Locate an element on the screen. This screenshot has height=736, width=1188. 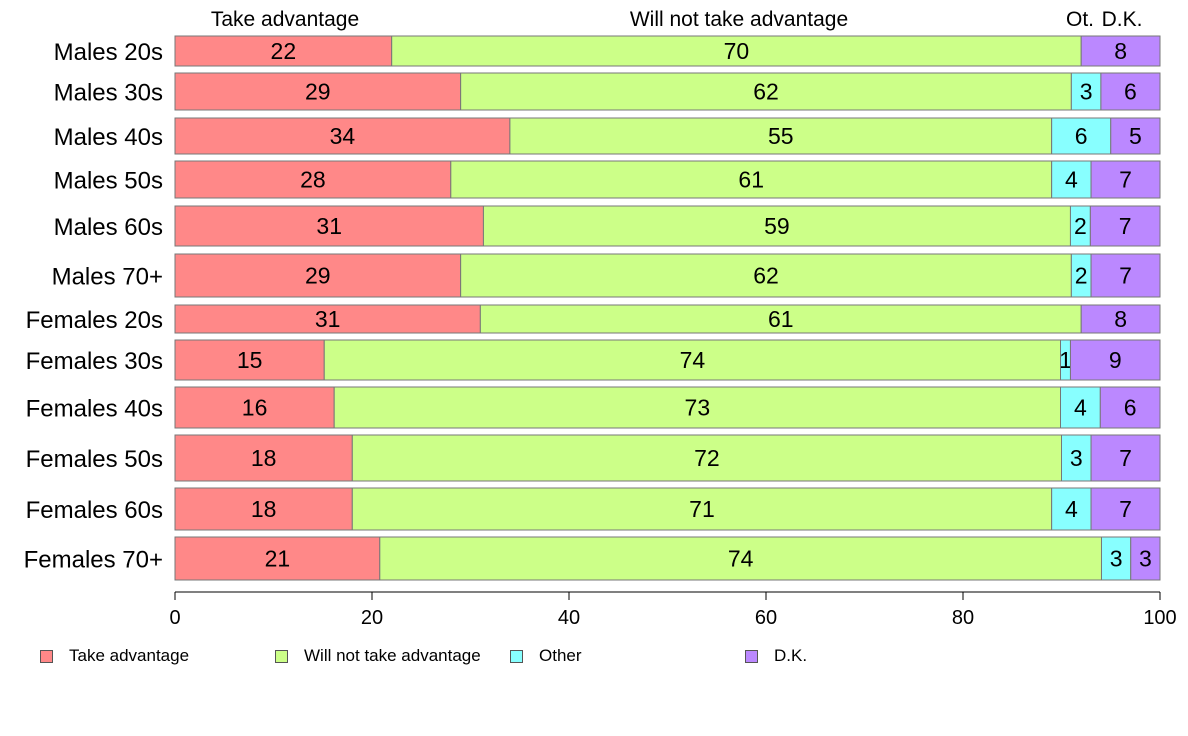
category-label-females-20s: Females 20s is located at coordinates (94, 320).